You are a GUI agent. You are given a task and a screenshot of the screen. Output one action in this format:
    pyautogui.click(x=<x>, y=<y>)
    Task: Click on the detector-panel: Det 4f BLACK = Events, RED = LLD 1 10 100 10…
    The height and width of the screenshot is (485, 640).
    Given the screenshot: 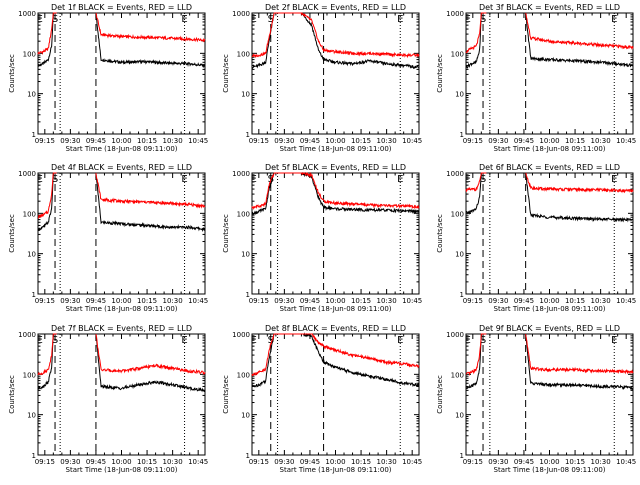 What is the action you would take?
    pyautogui.click(x=108, y=238)
    